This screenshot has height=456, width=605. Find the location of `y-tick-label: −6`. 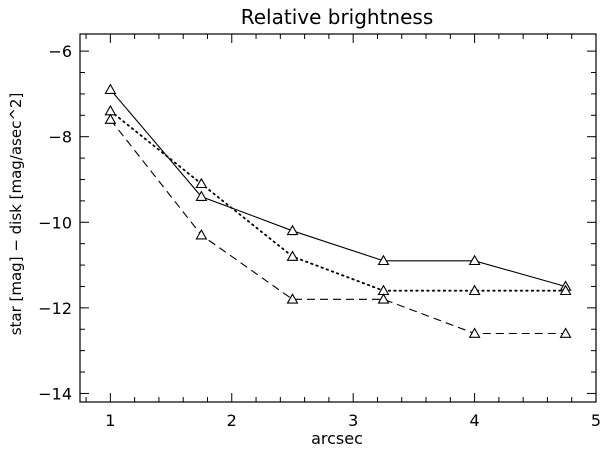

y-tick-label: −6 is located at coordinates (60, 51).